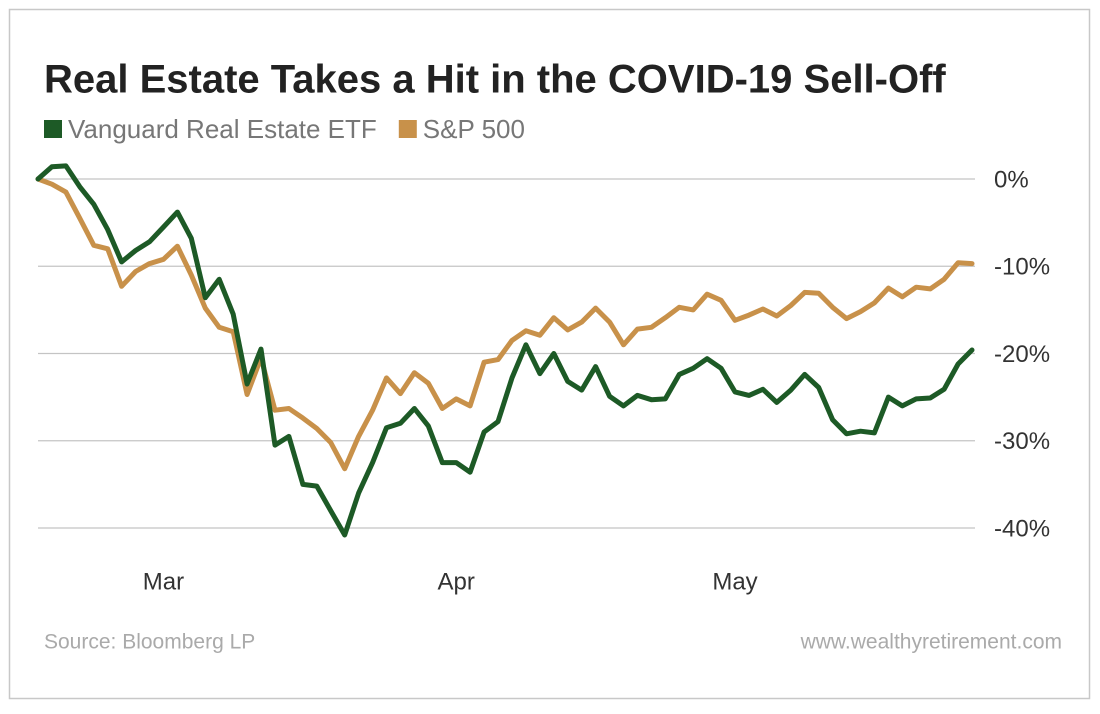 The height and width of the screenshot is (714, 1100). What do you see at coordinates (734, 581) in the screenshot?
I see `x-tick-label: May` at bounding box center [734, 581].